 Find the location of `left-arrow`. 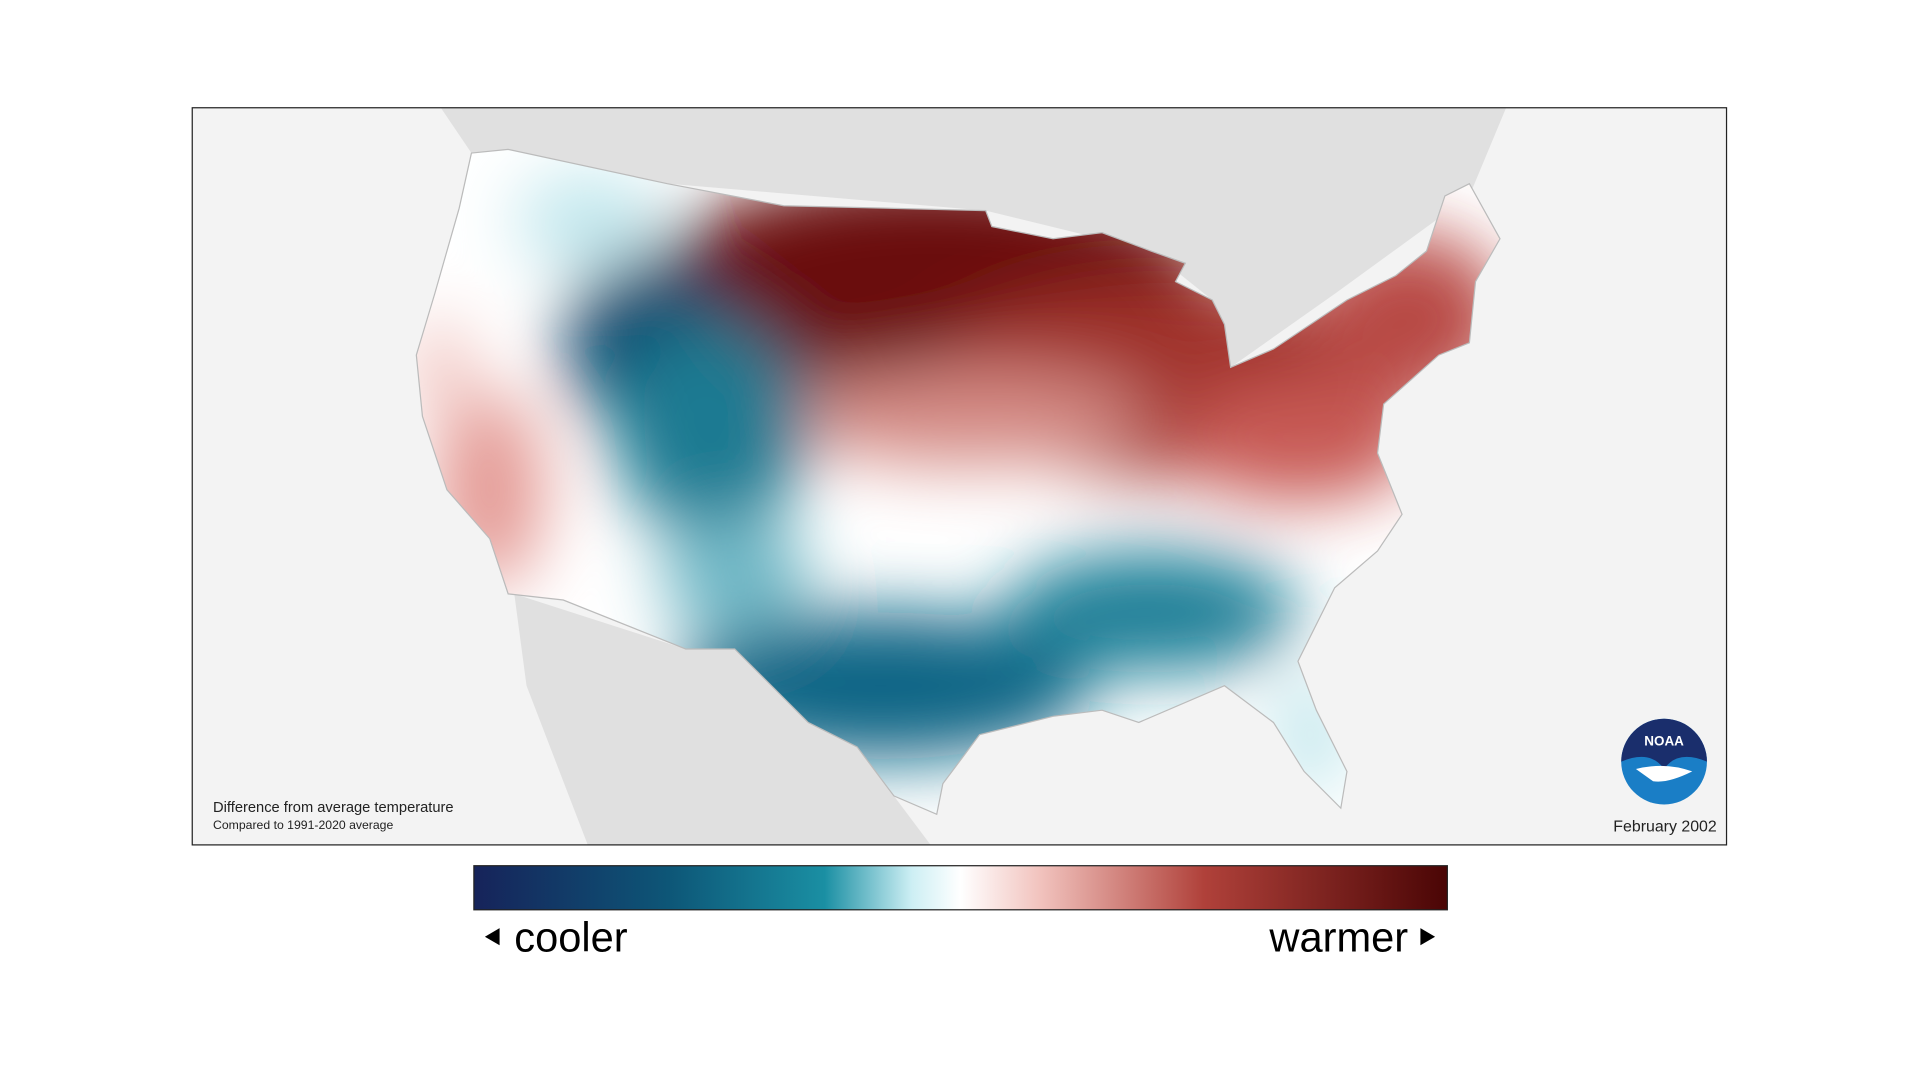

left-arrow is located at coordinates (492, 937).